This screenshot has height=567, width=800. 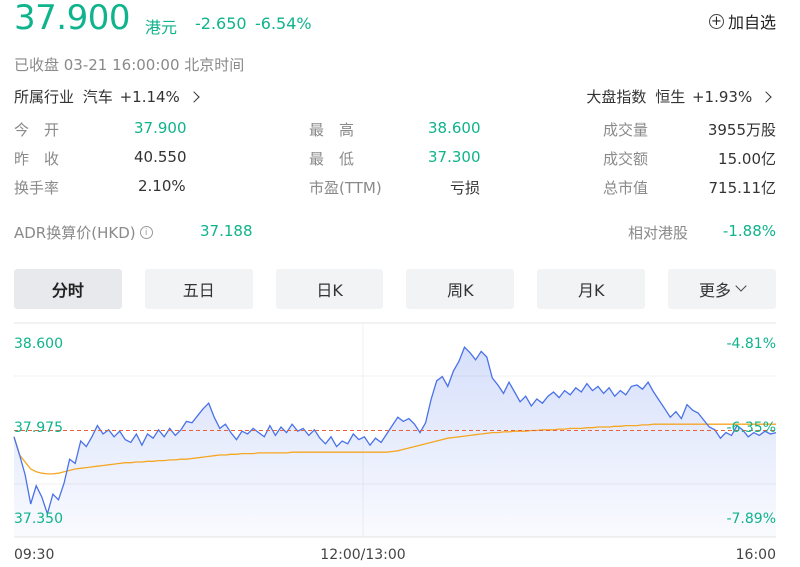 What do you see at coordinates (616, 97) in the screenshot?
I see `index-label: 大盘指数` at bounding box center [616, 97].